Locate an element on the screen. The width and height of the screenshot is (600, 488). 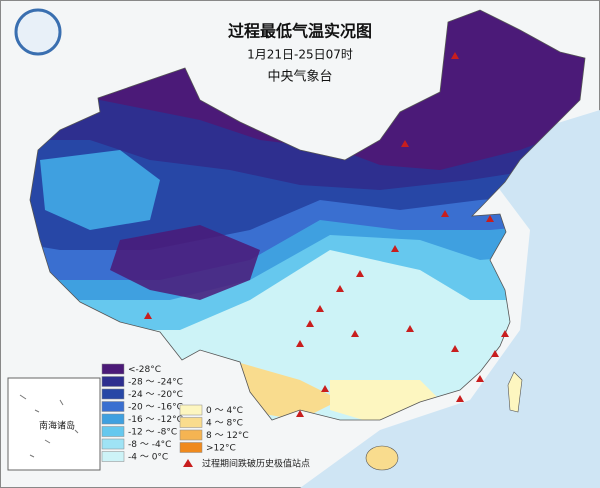
inset-label: 南海诸岛 is located at coordinates (57, 426).